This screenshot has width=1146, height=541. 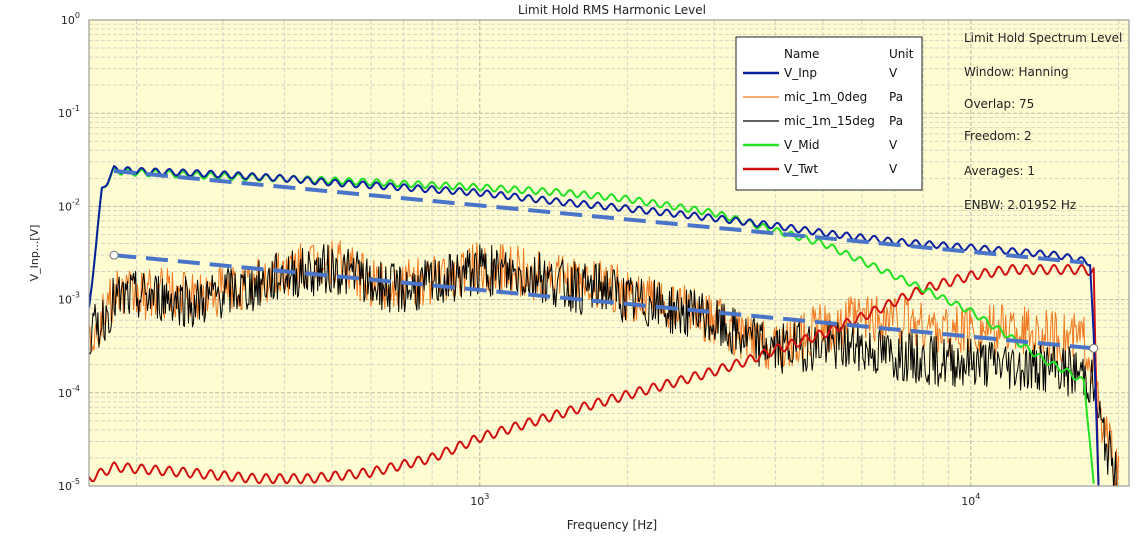 What do you see at coordinates (802, 145) in the screenshot?
I see `legend-entry-name: V_Mid` at bounding box center [802, 145].